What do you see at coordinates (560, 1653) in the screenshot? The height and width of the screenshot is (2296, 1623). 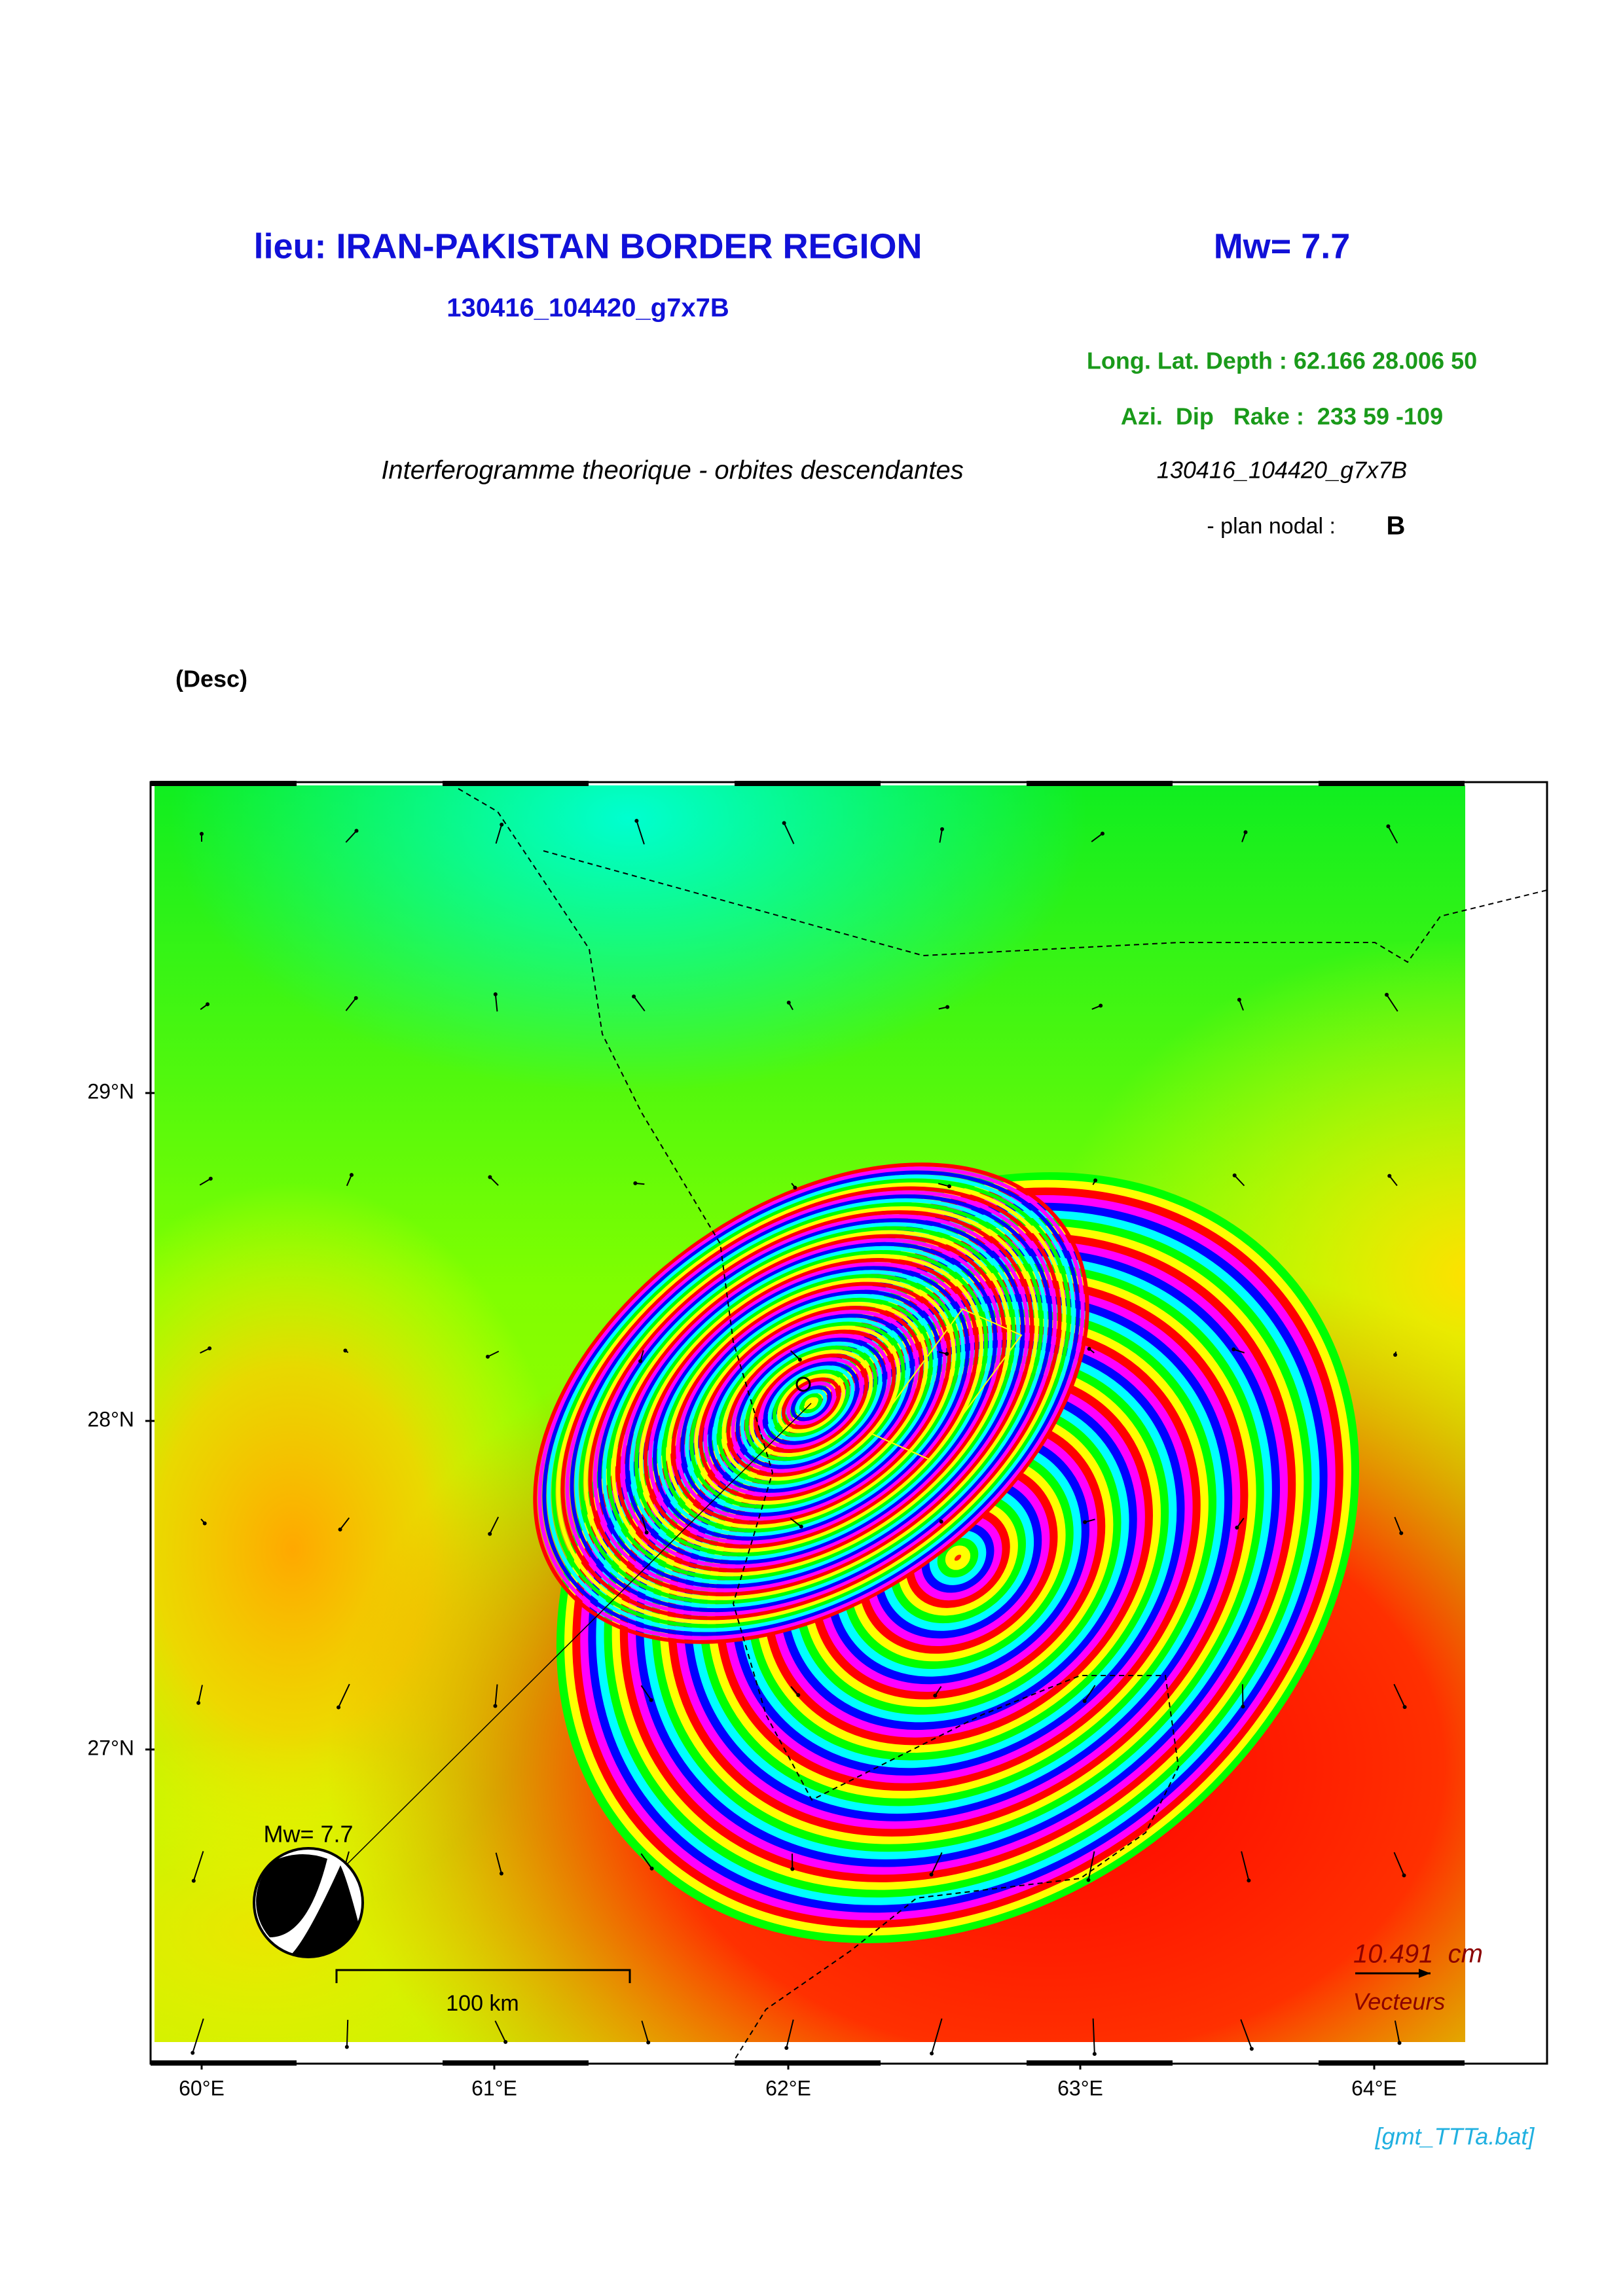 I see `ball-link` at bounding box center [560, 1653].